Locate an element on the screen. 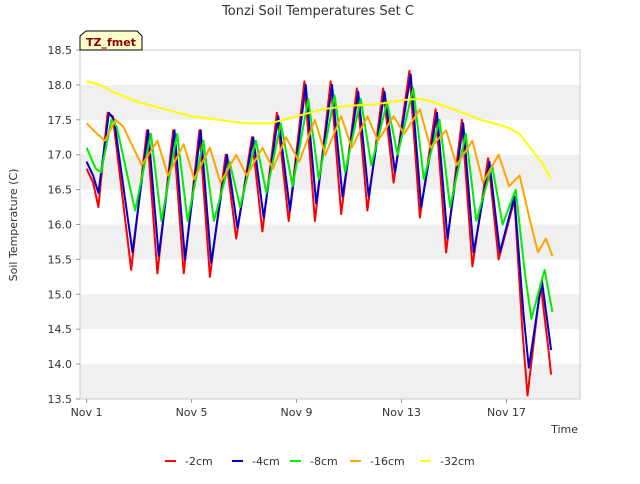 This screenshot has width=640, height=484. x-tick-label: Nov 13 is located at coordinates (401, 412).